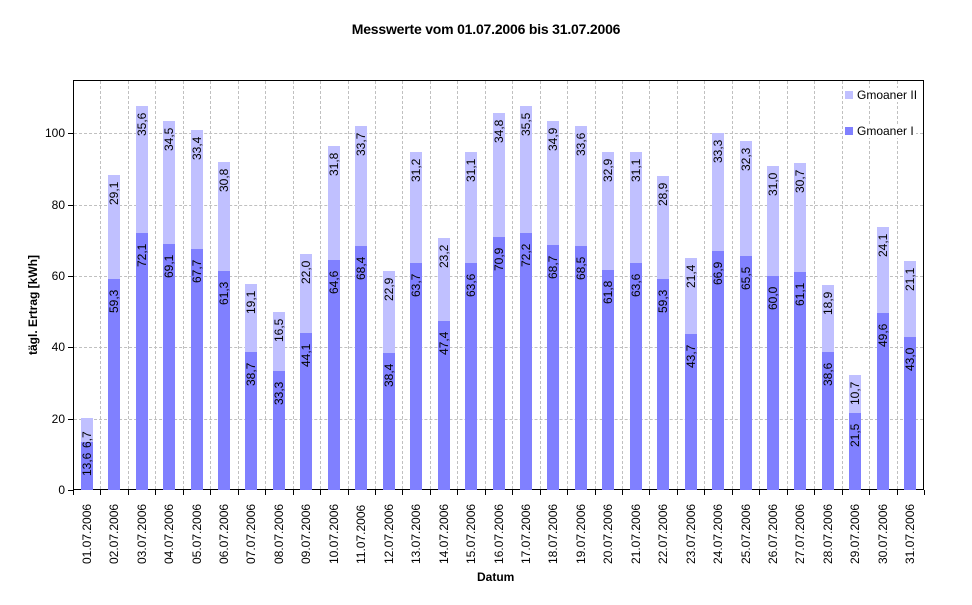  Describe the element at coordinates (306, 533) in the screenshot. I see `x-tick-label: 09.07.2006` at that location.